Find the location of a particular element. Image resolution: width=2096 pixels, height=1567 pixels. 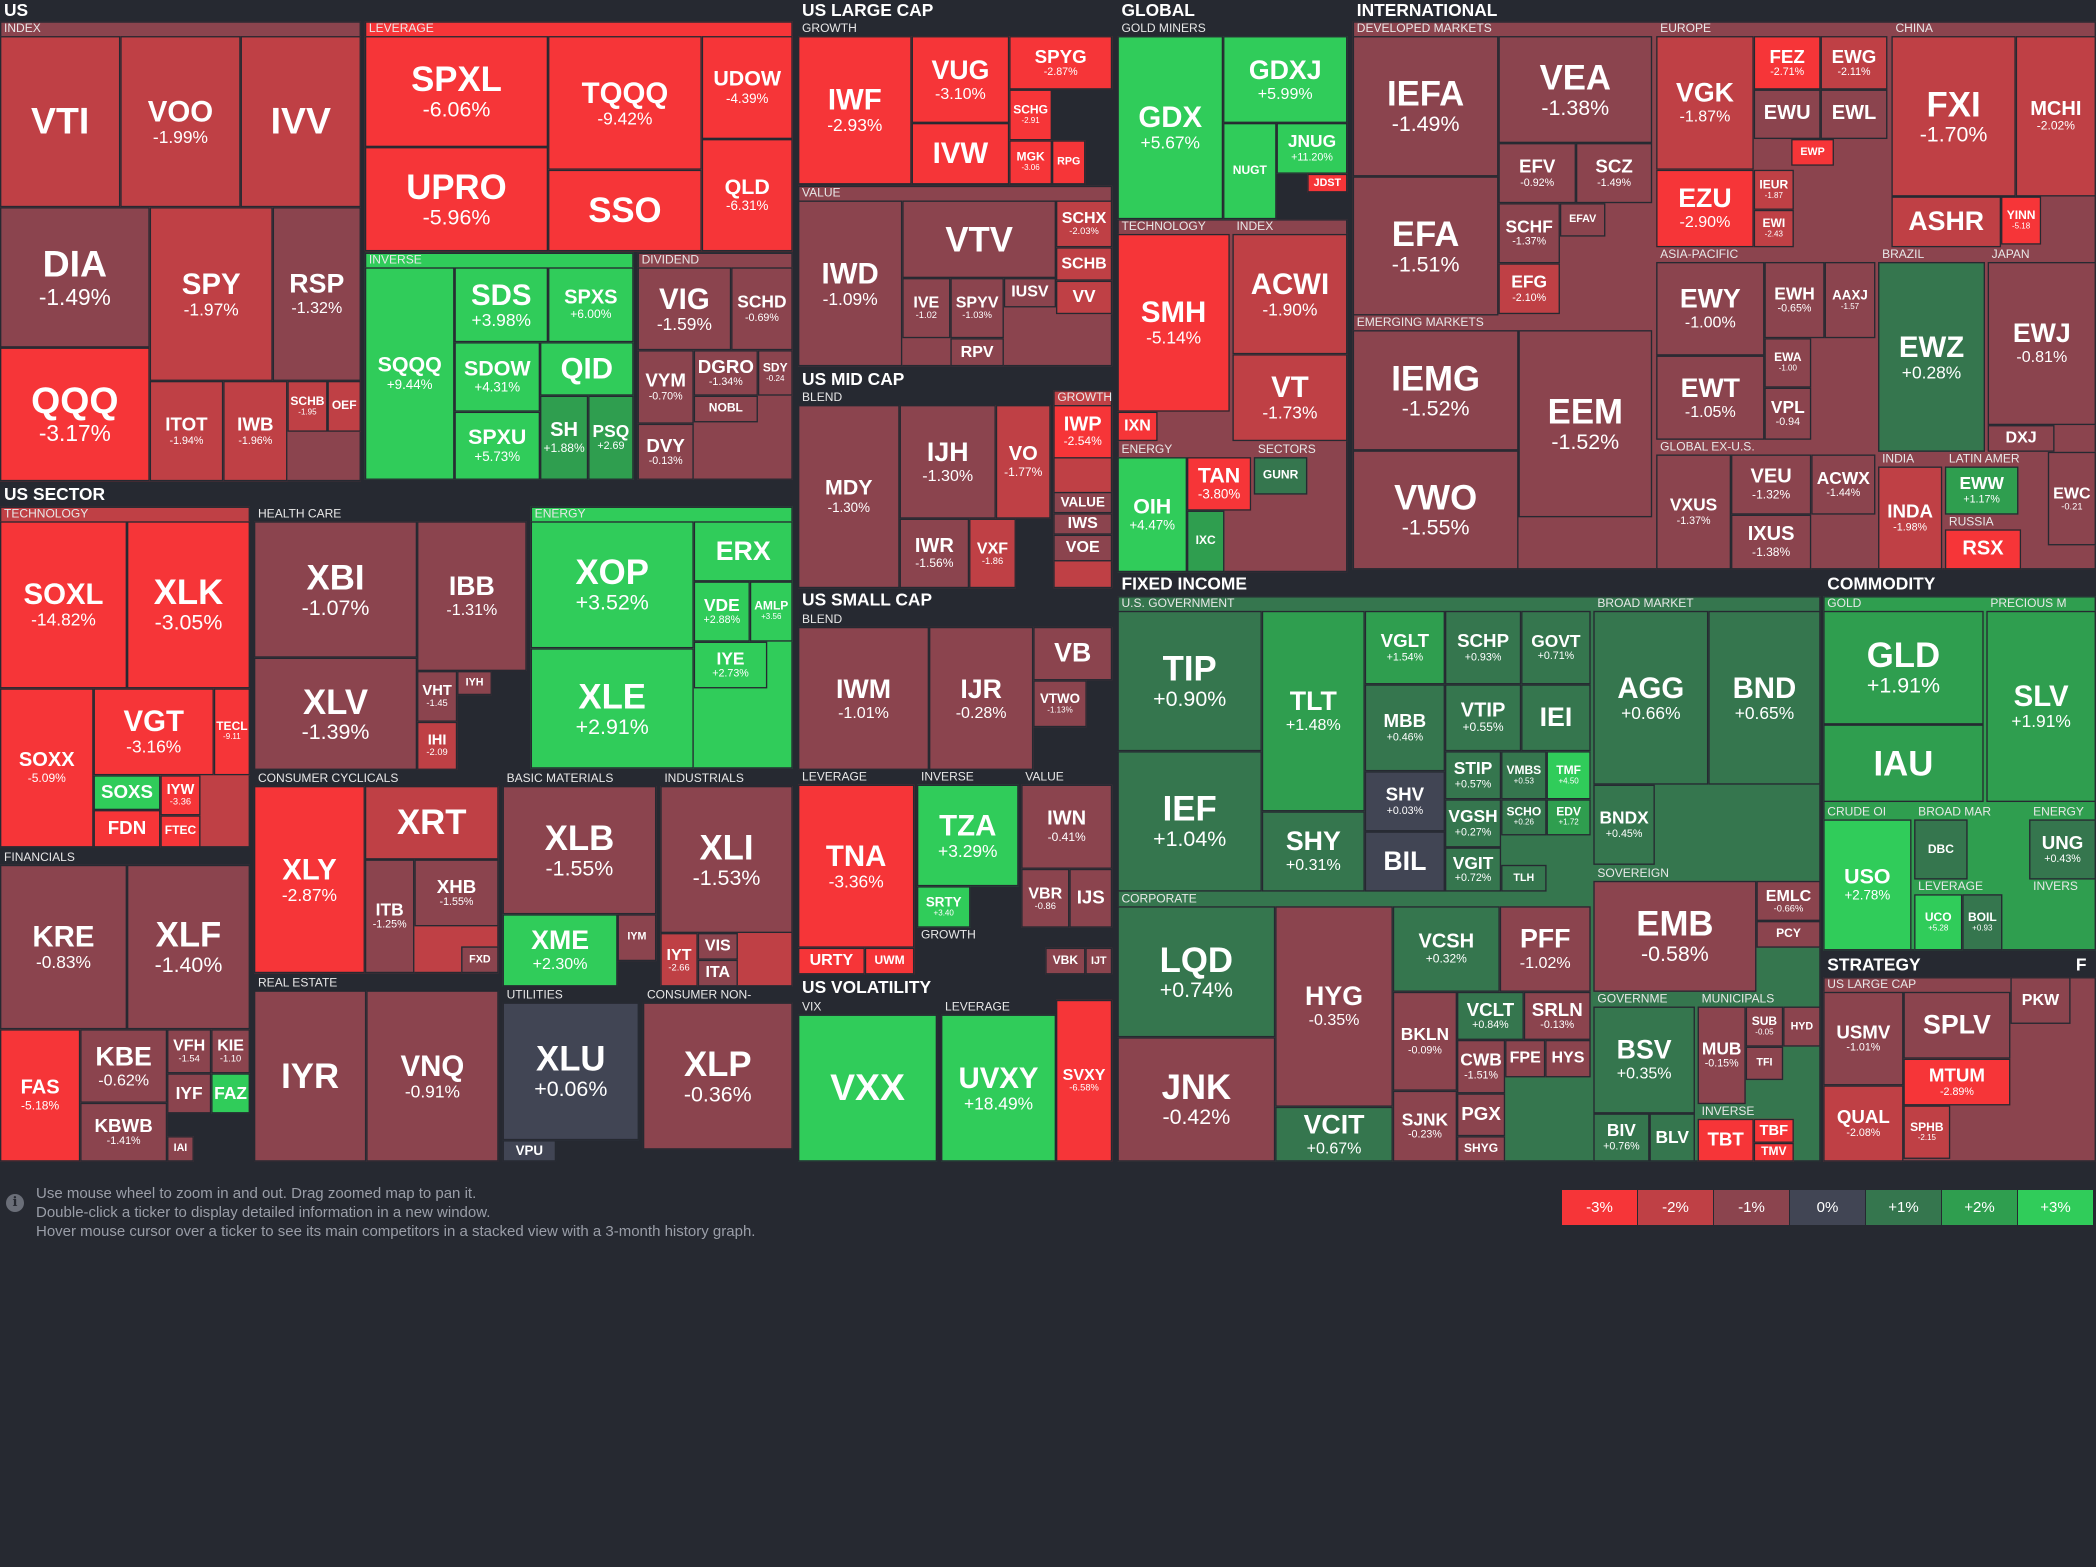

ticker-tile: SRLN -0.13% is located at coordinates (1557, 1015).